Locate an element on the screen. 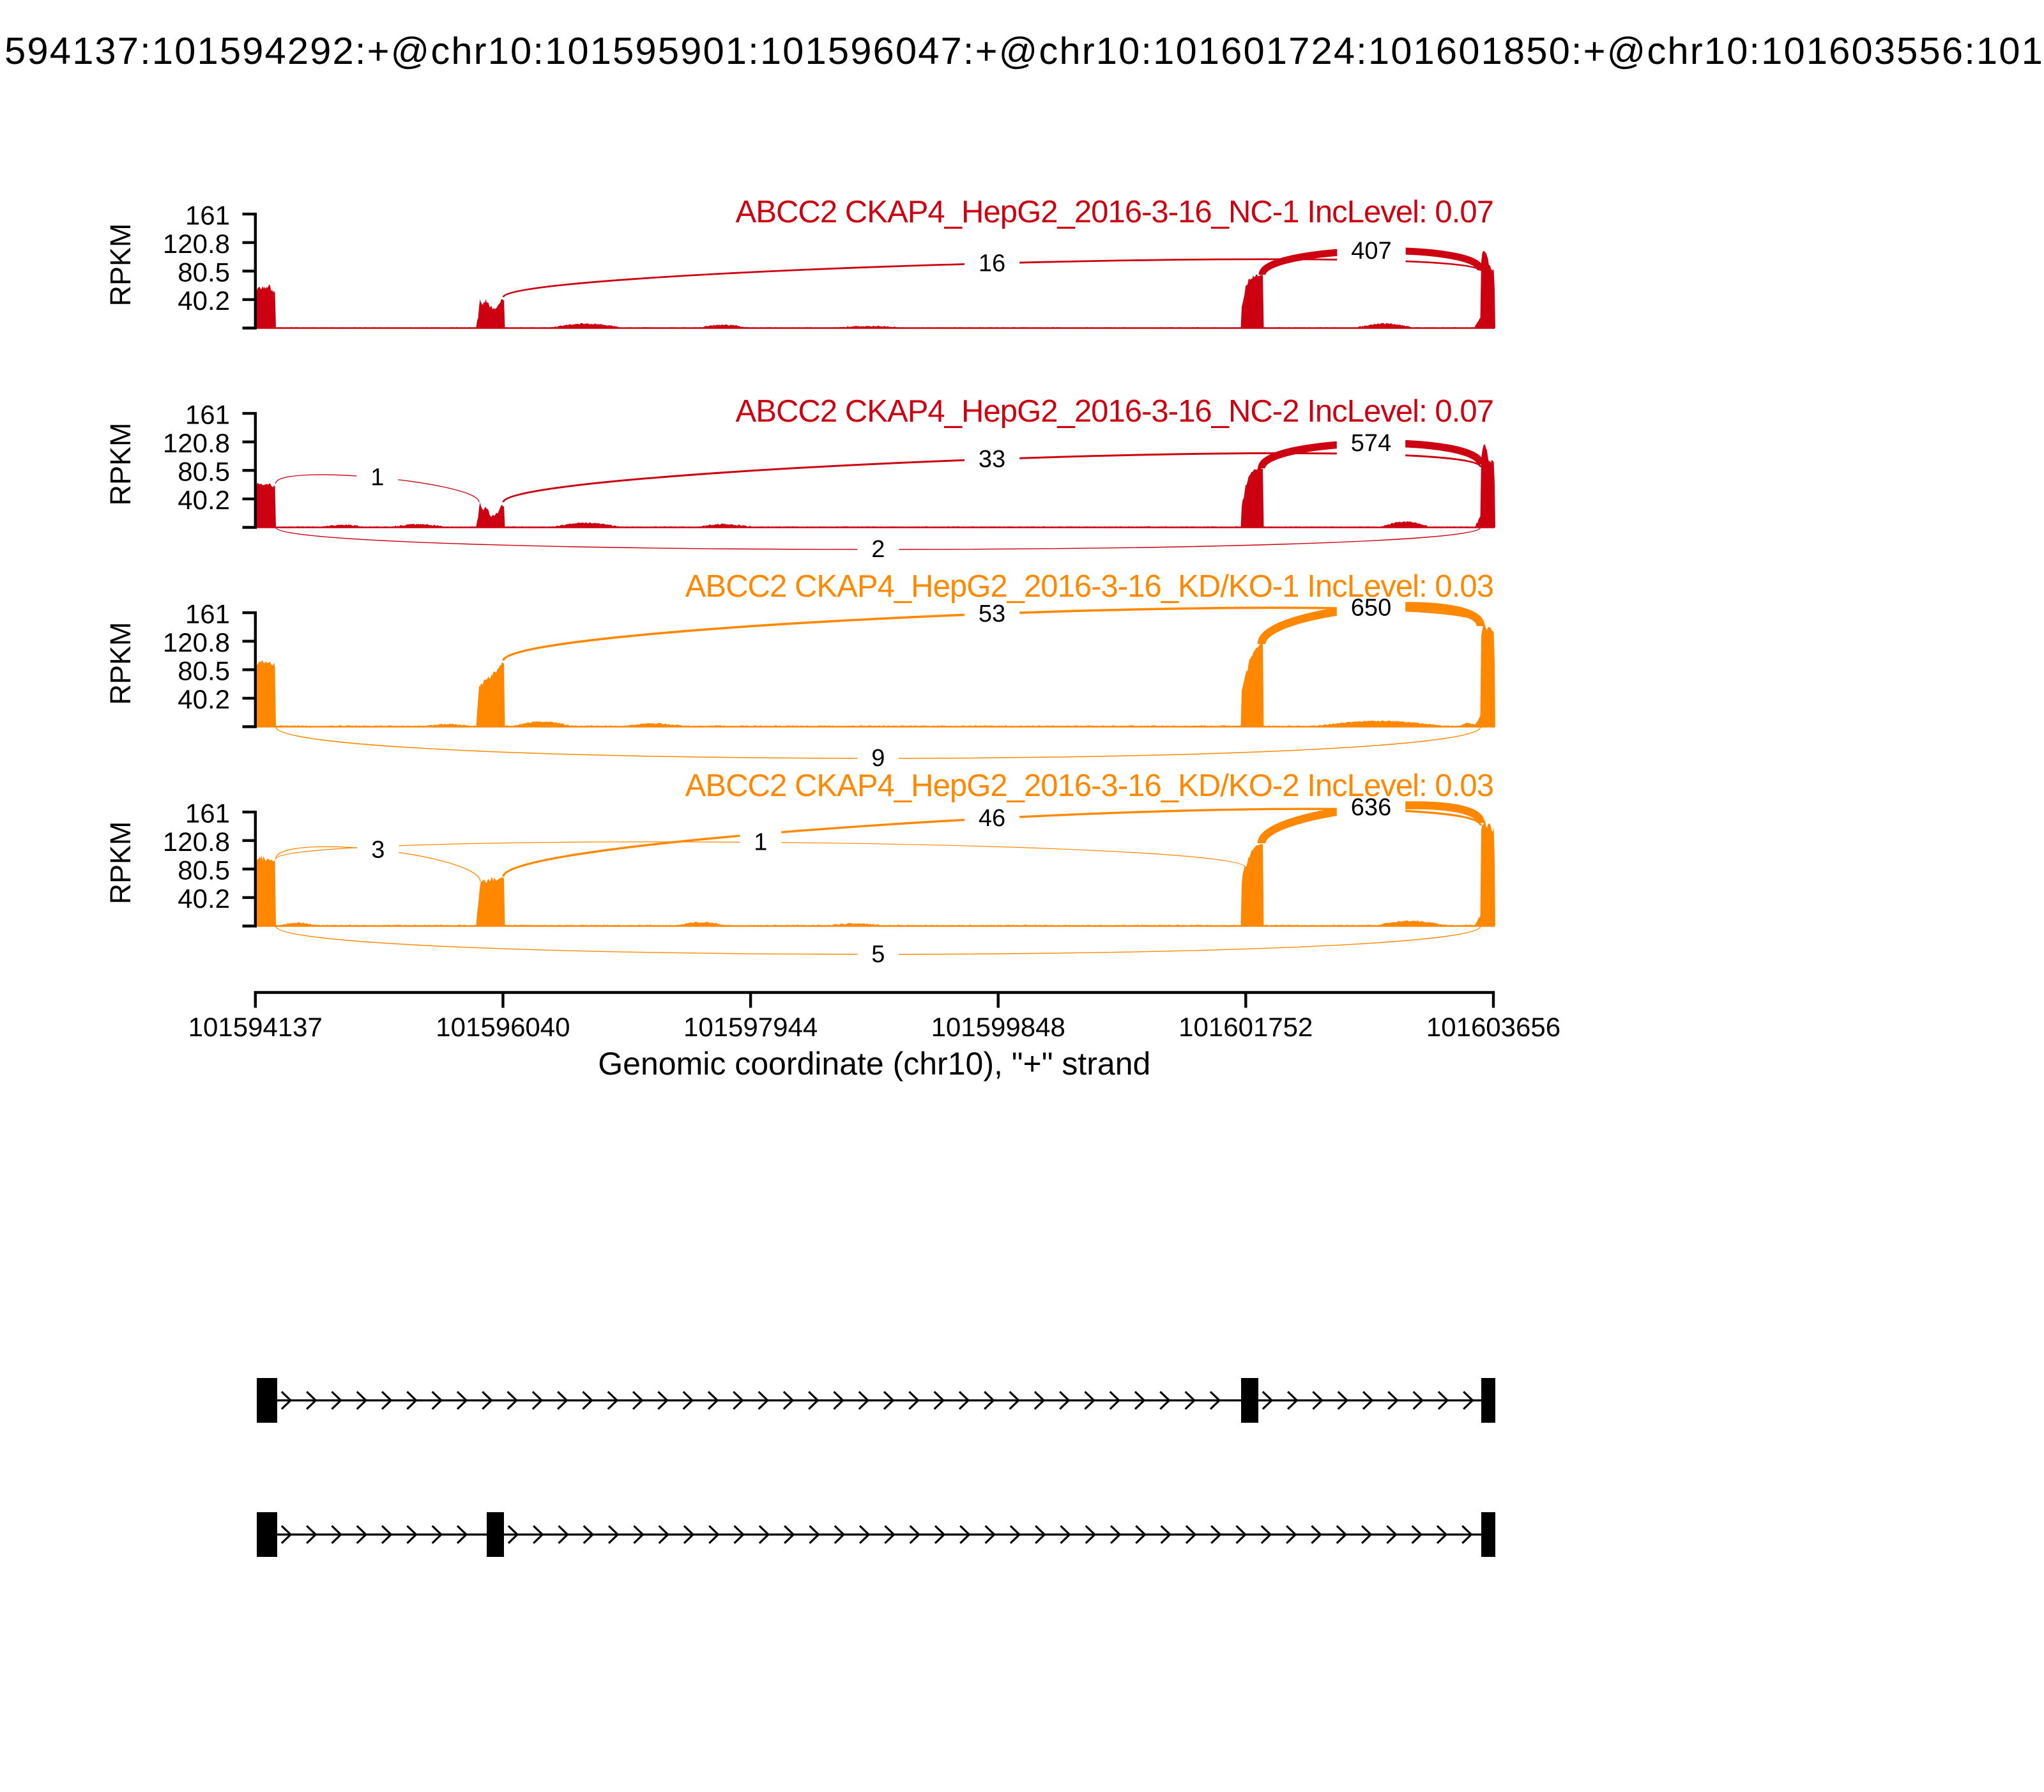 This screenshot has height=1792, width=2044. svg-text:Genomic coordinate (chr10), "+: Genomic coordinate (chr10), "+" strand is located at coordinates (874, 1064).